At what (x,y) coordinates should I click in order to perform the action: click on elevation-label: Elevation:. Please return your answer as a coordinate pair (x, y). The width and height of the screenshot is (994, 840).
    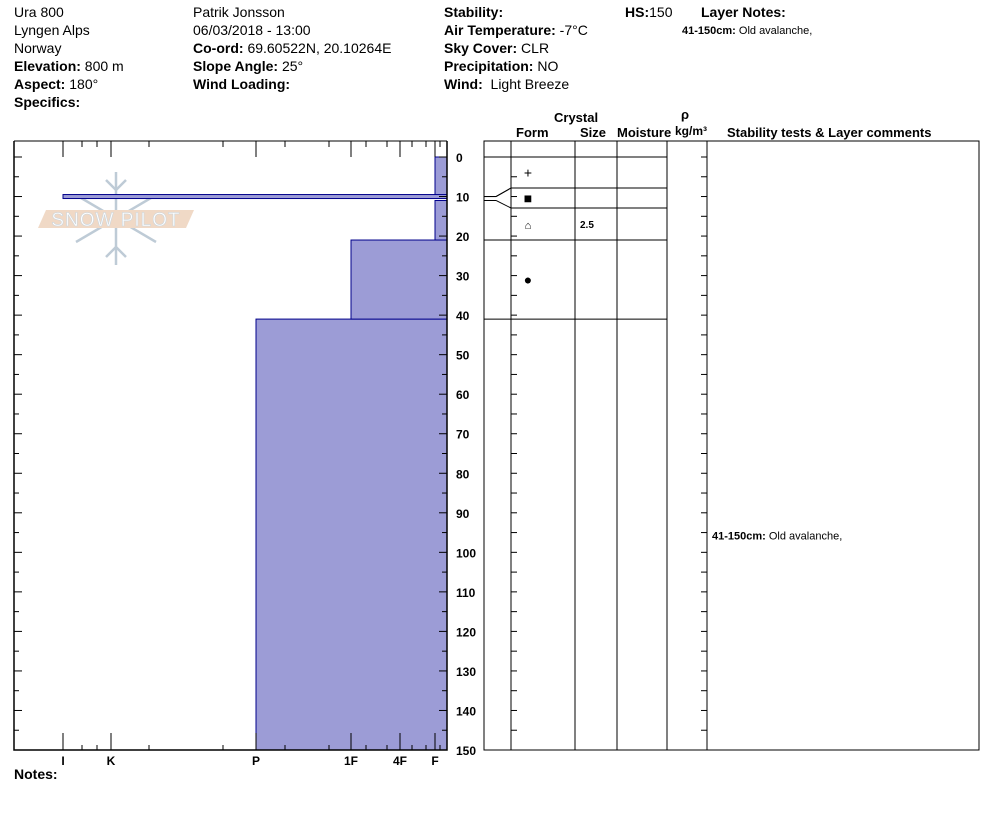
    Looking at the image, I should click on (47, 66).